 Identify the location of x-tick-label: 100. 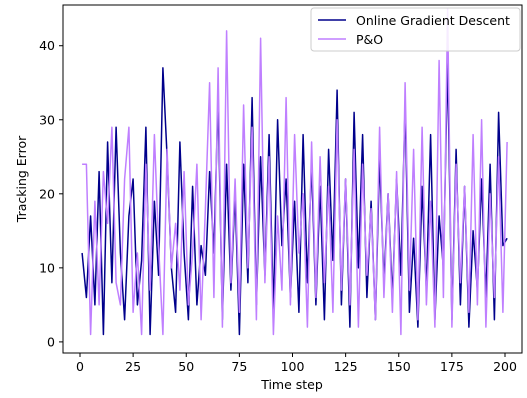
(293, 366).